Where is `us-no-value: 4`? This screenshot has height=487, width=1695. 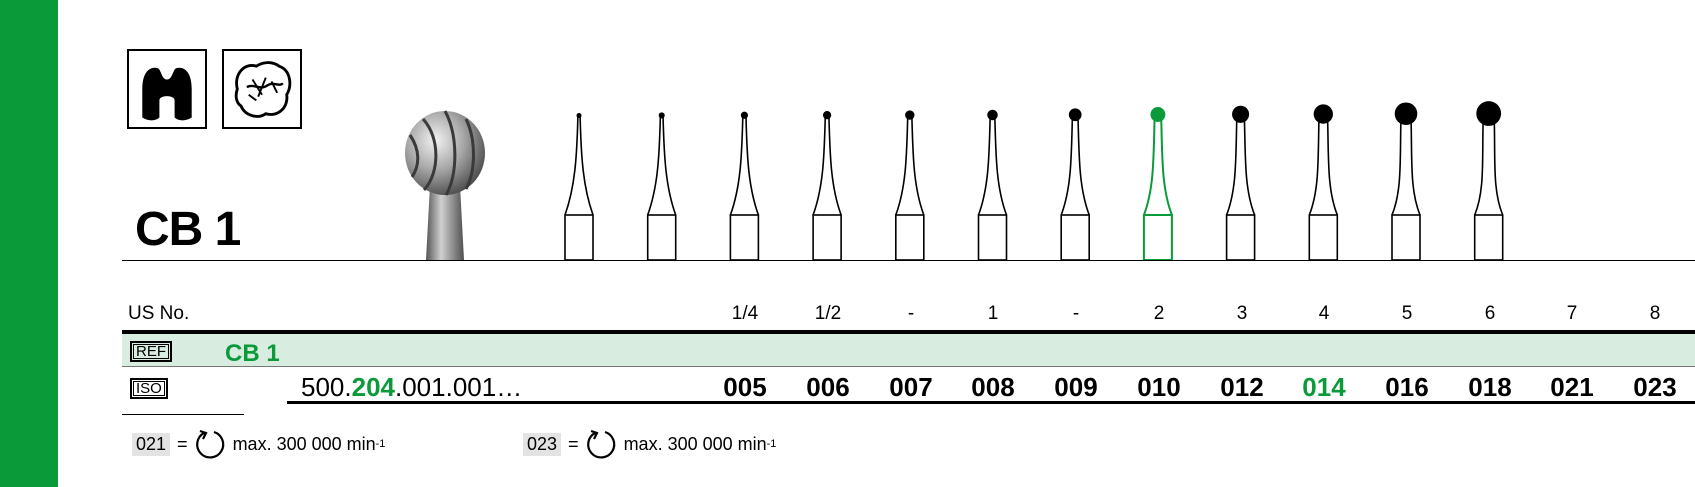 us-no-value: 4 is located at coordinates (1324, 313).